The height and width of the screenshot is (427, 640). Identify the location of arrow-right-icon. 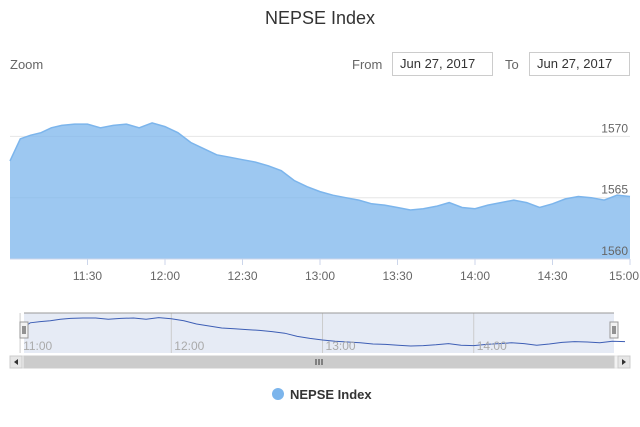
(624, 362).